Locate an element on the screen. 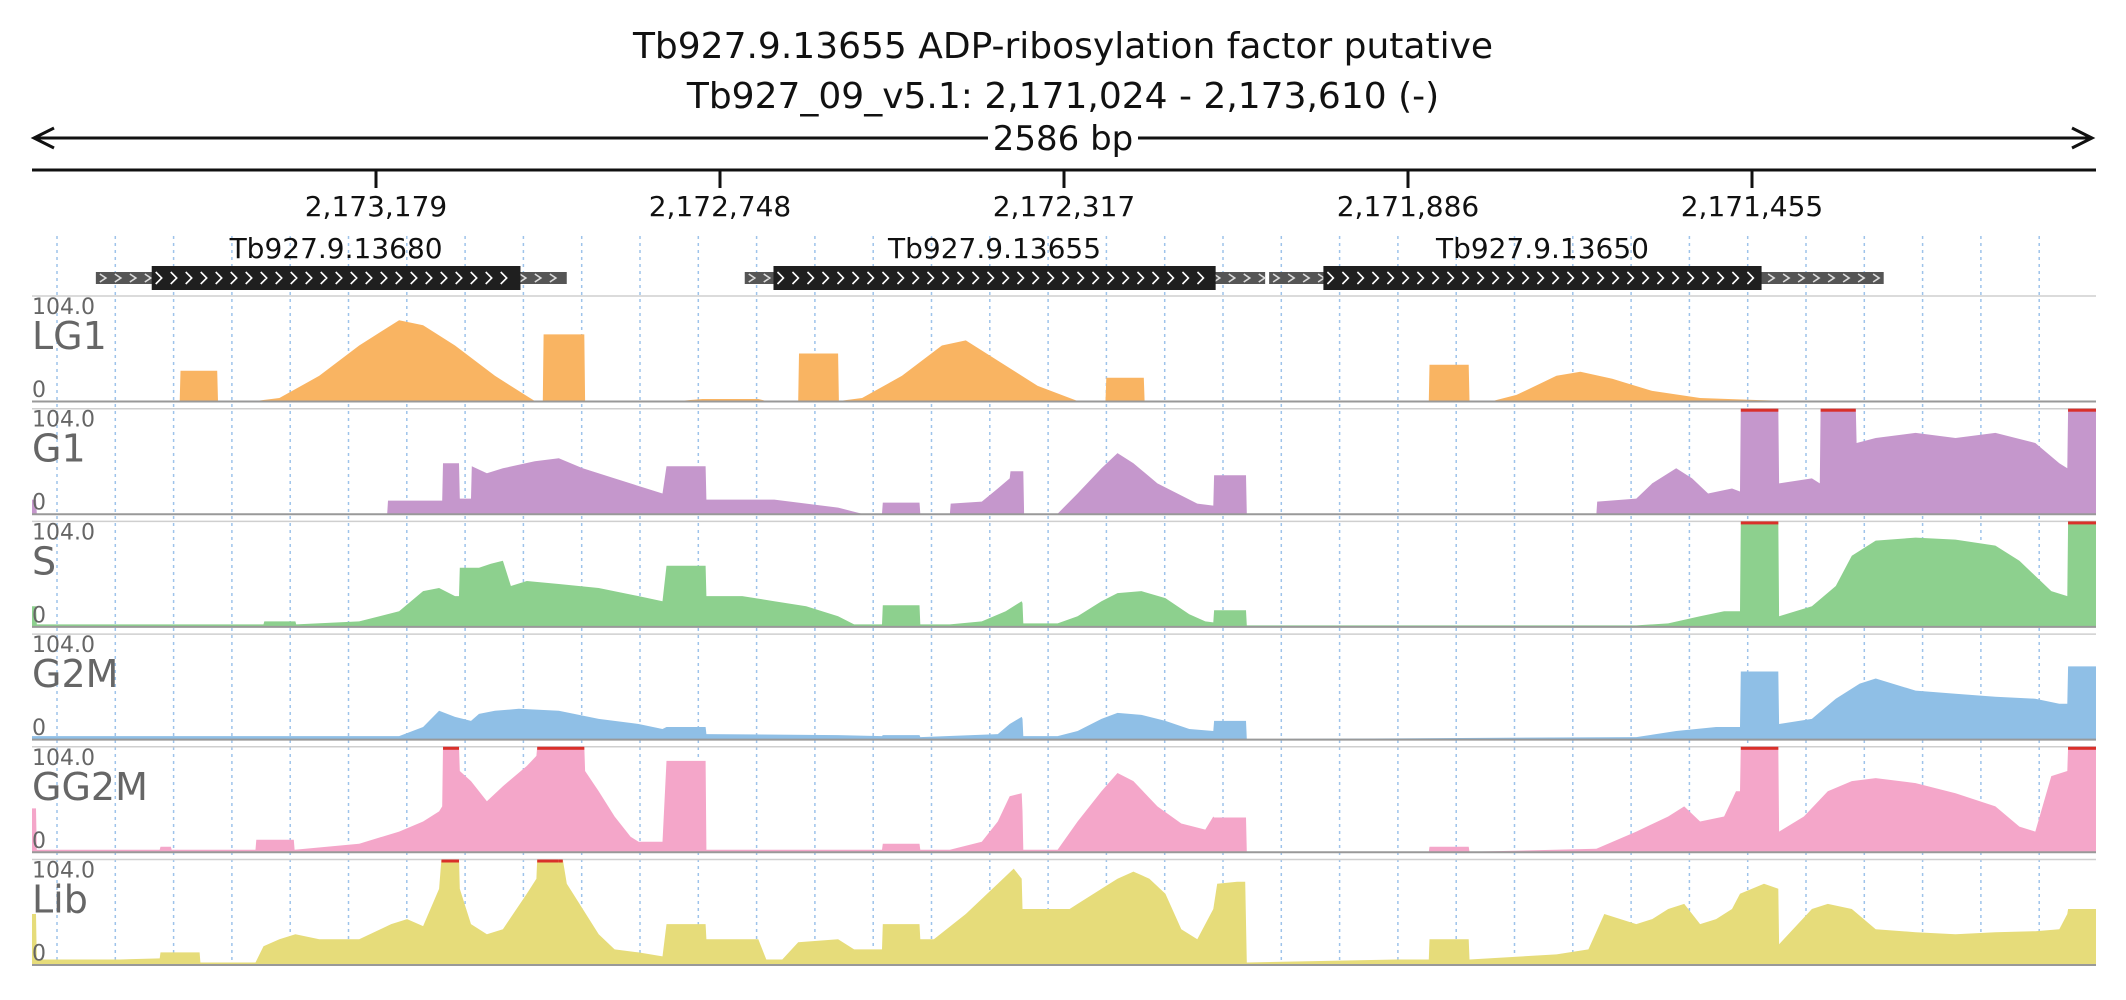  track-label: Lib is located at coordinates (60, 900).